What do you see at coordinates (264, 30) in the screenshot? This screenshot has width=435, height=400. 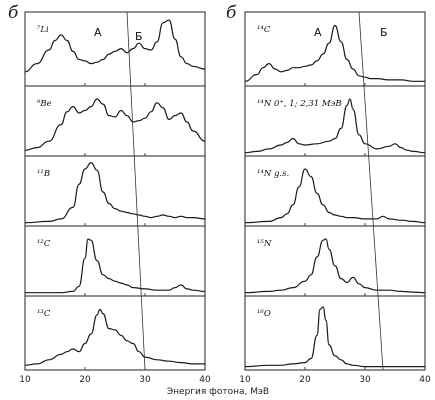 I see `series-label: ¹⁴C` at bounding box center [264, 30].